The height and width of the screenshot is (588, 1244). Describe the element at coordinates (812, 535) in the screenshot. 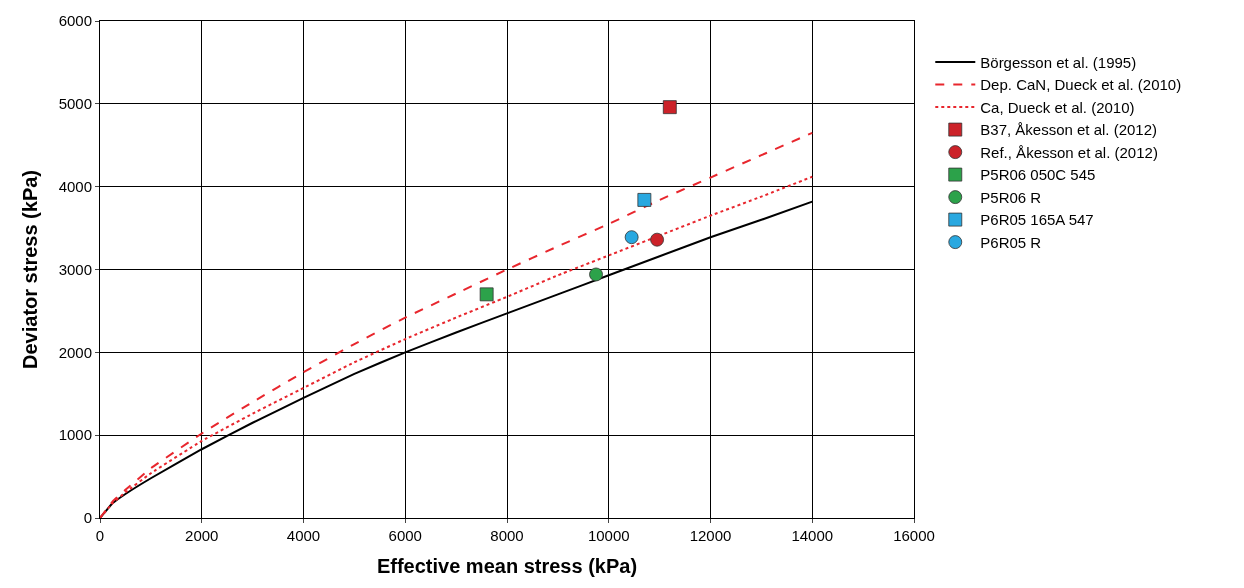

I see `x-tick-label: 14000` at that location.